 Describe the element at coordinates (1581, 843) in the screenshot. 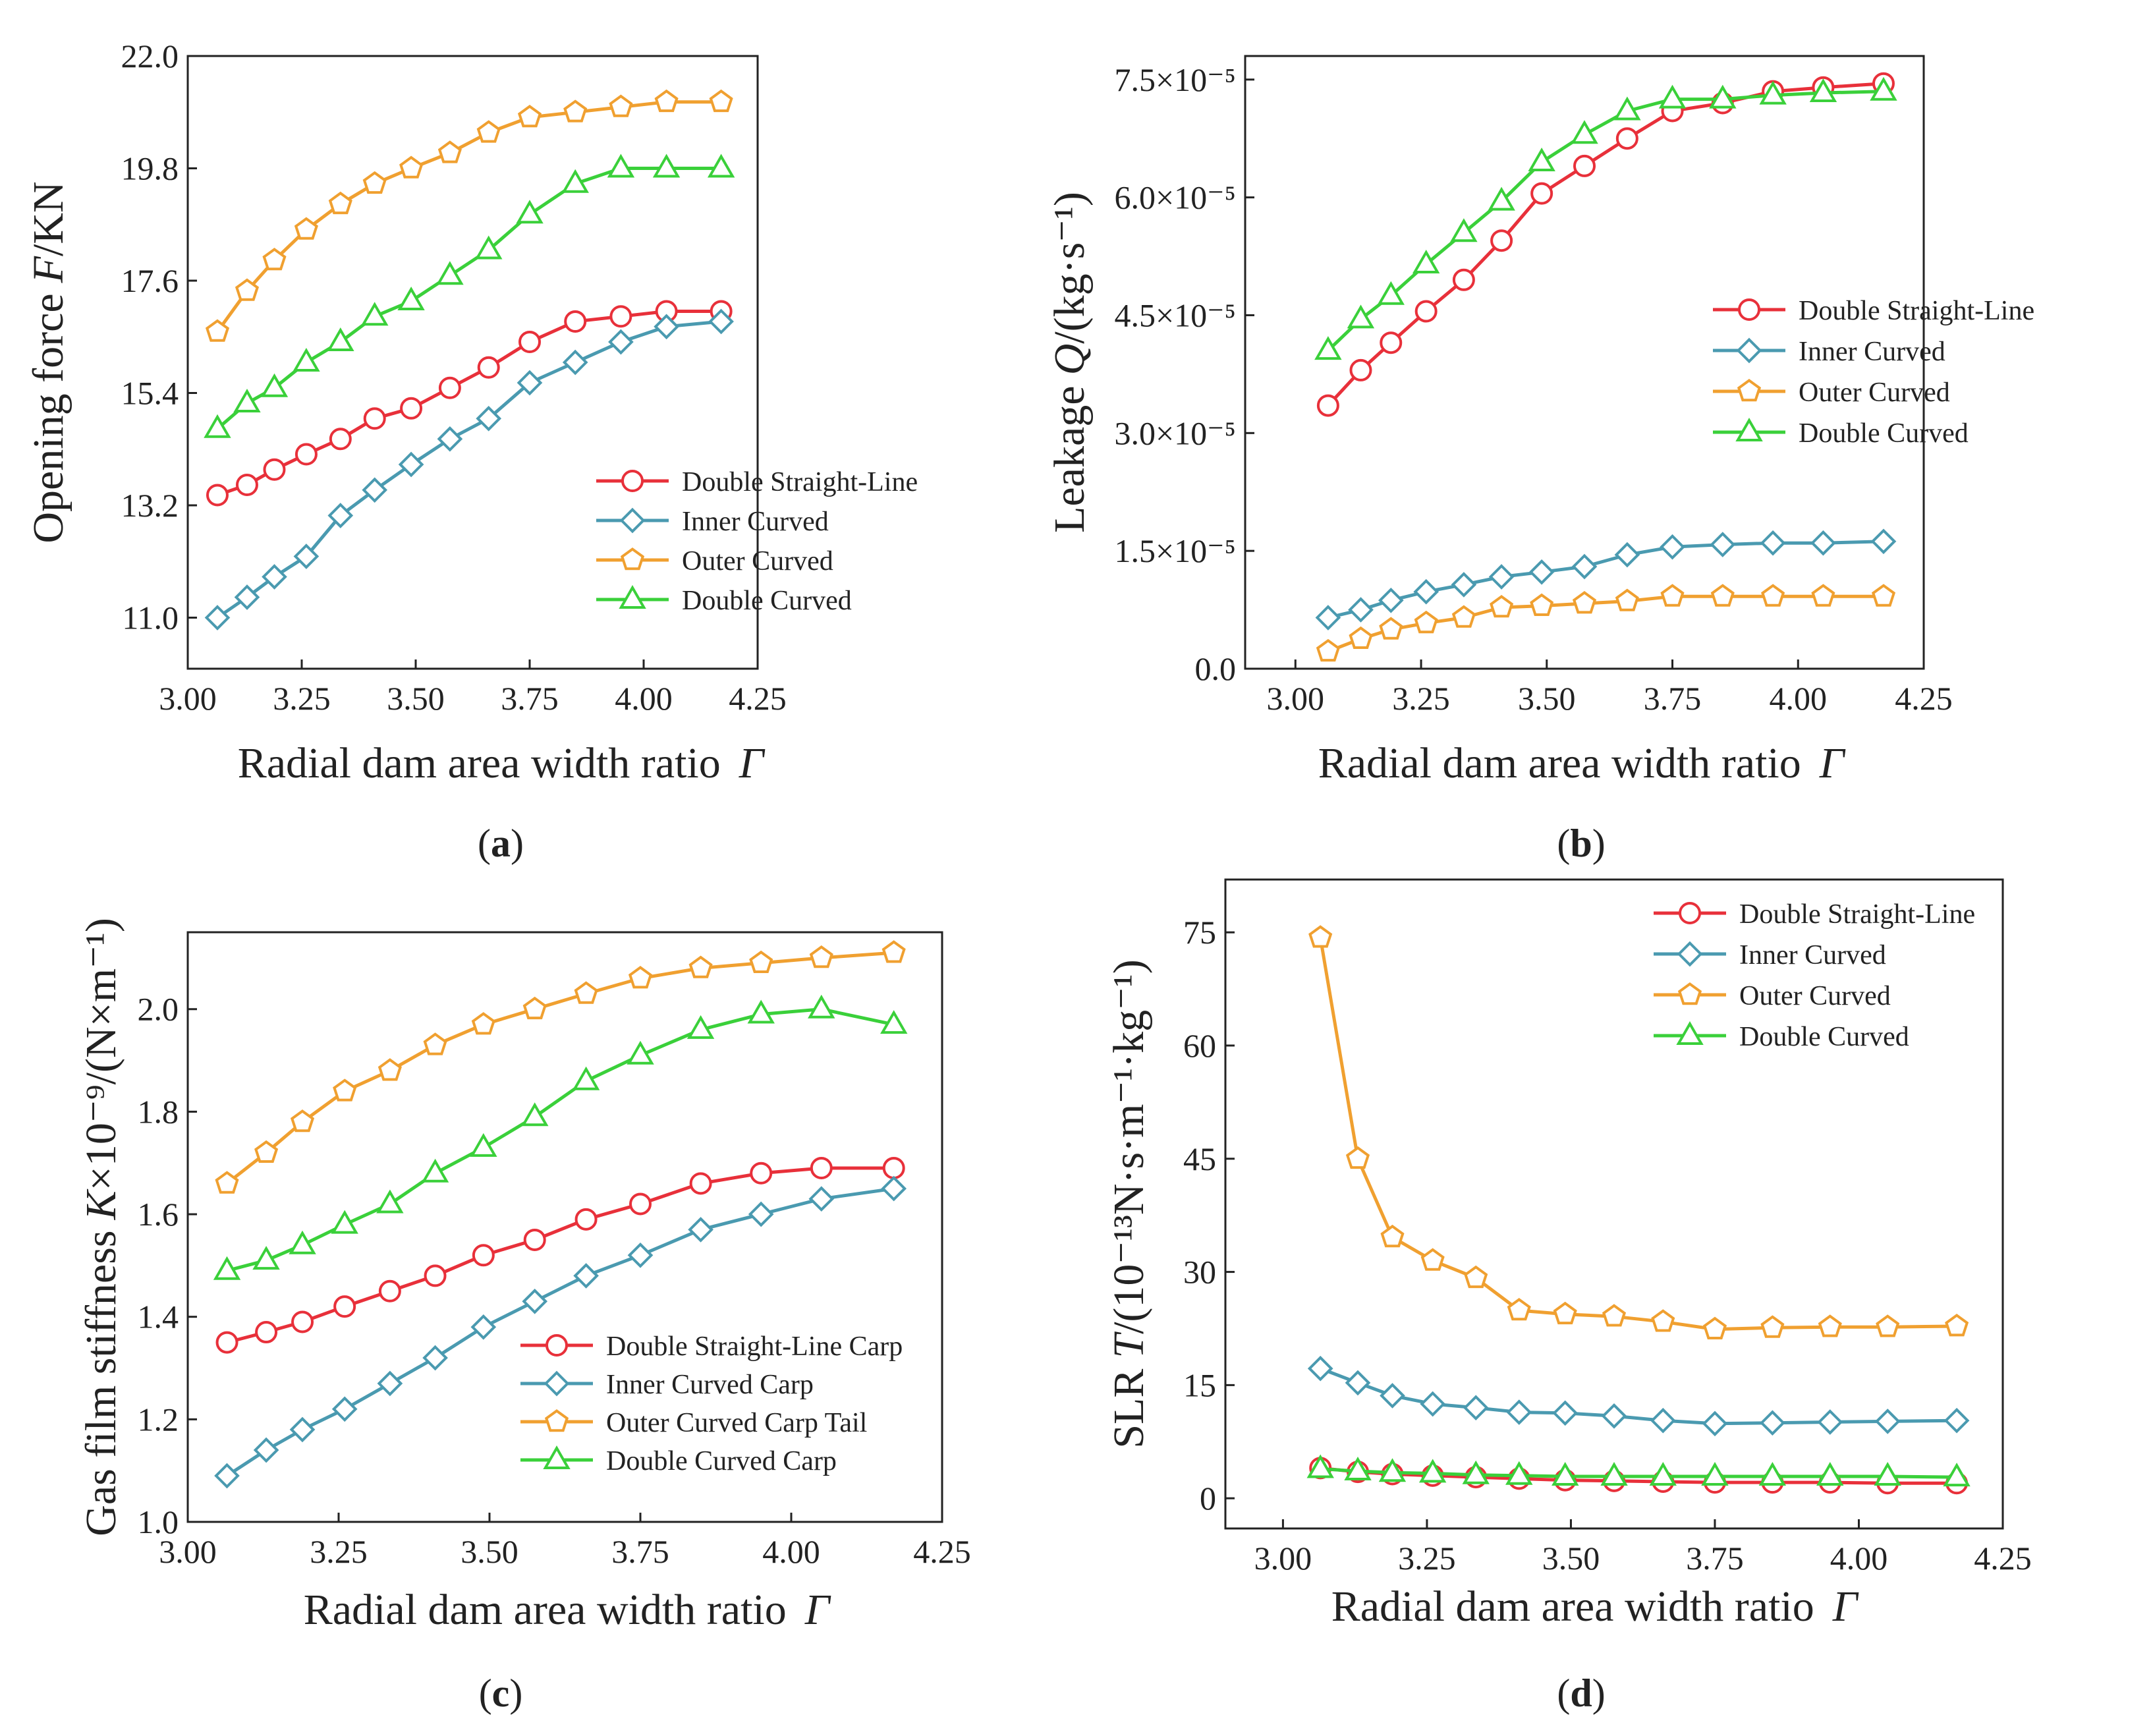

I see `panel-label-letter: b` at that location.